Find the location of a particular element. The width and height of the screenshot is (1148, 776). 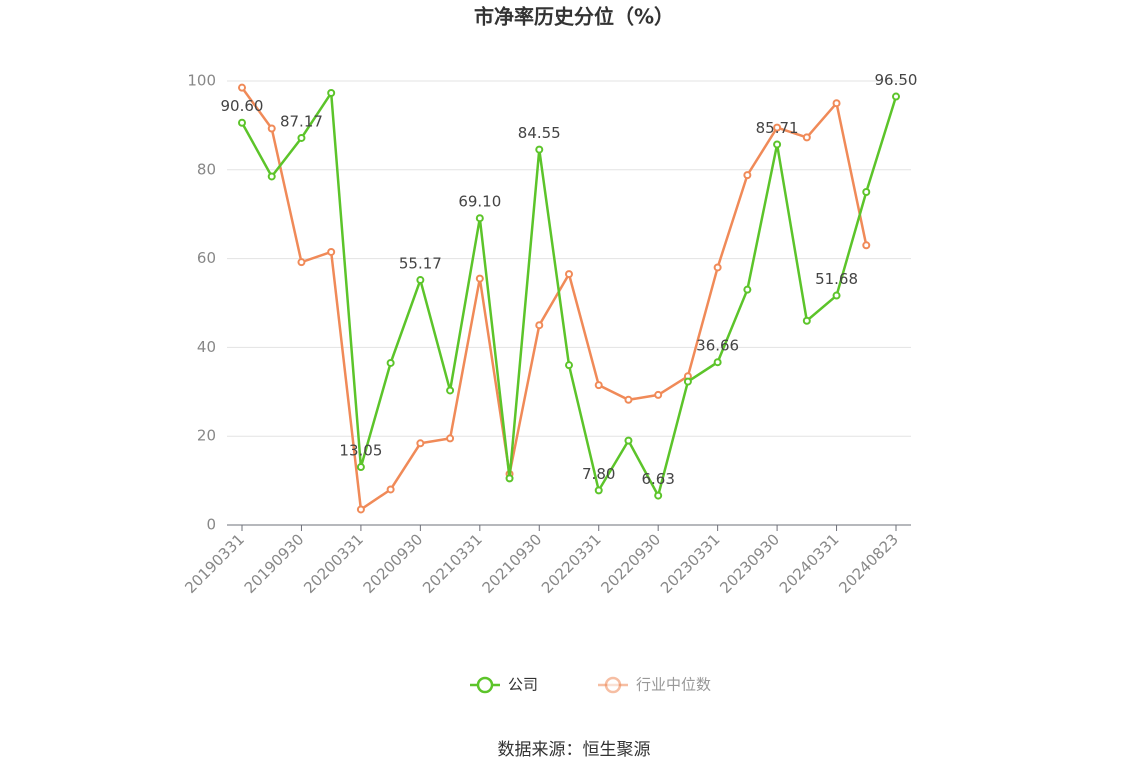

x-tick-label: 20230930 is located at coordinates (749, 563).